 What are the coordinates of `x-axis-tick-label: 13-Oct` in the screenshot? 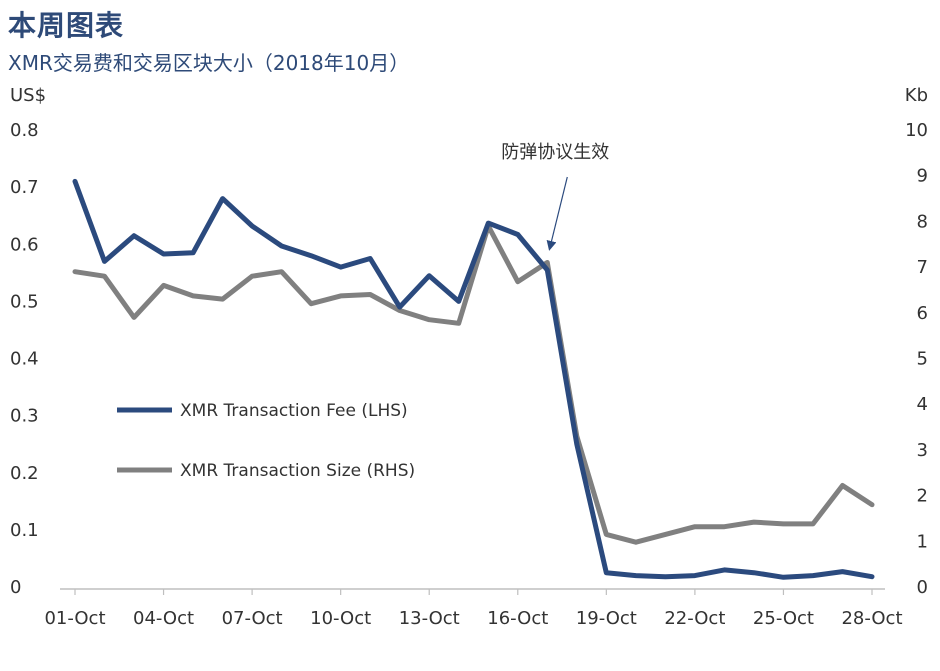 It's located at (429, 618).